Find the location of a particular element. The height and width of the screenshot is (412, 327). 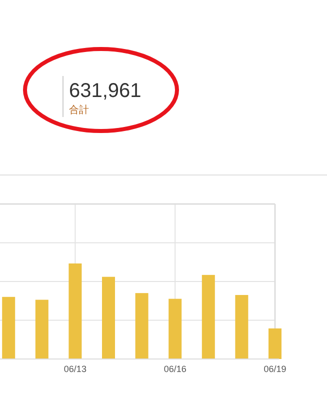

text: 631,961 is located at coordinates (105, 91).